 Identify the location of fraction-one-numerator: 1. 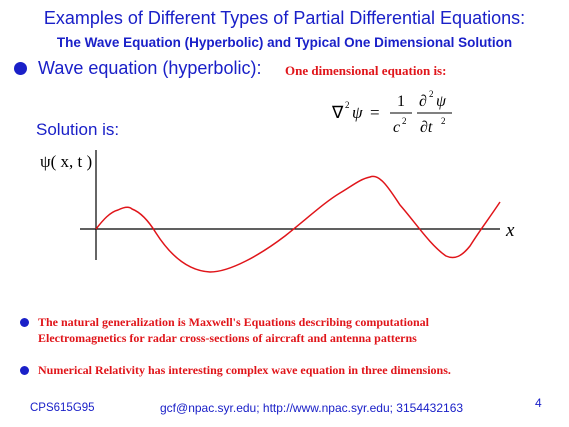
(401, 101).